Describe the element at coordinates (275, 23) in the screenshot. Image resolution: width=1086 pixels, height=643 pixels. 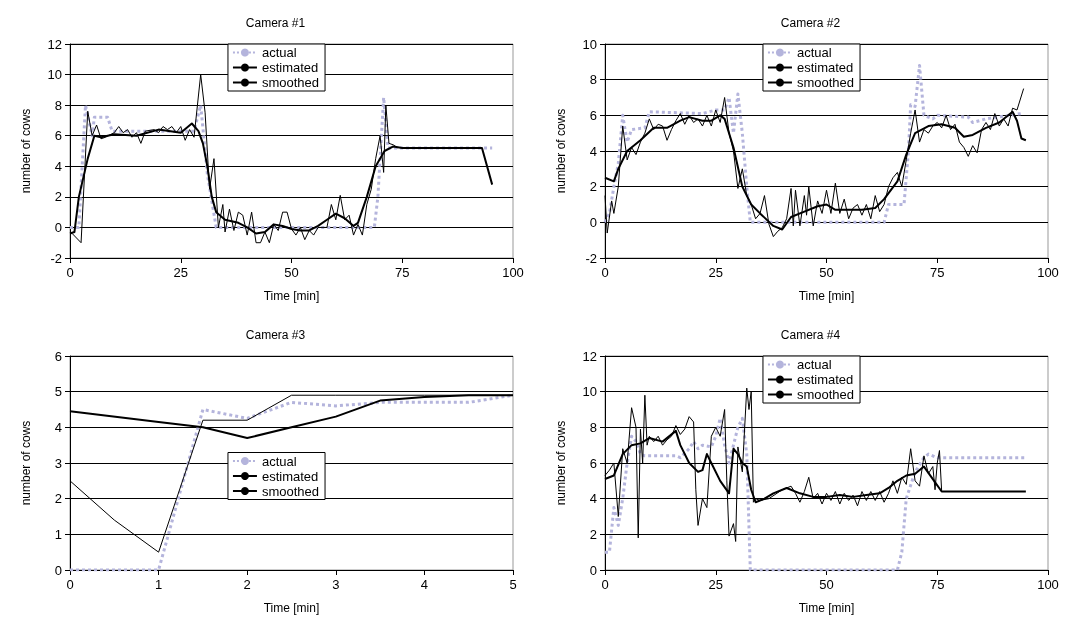
I see `chart-title: Camera #1` at that location.